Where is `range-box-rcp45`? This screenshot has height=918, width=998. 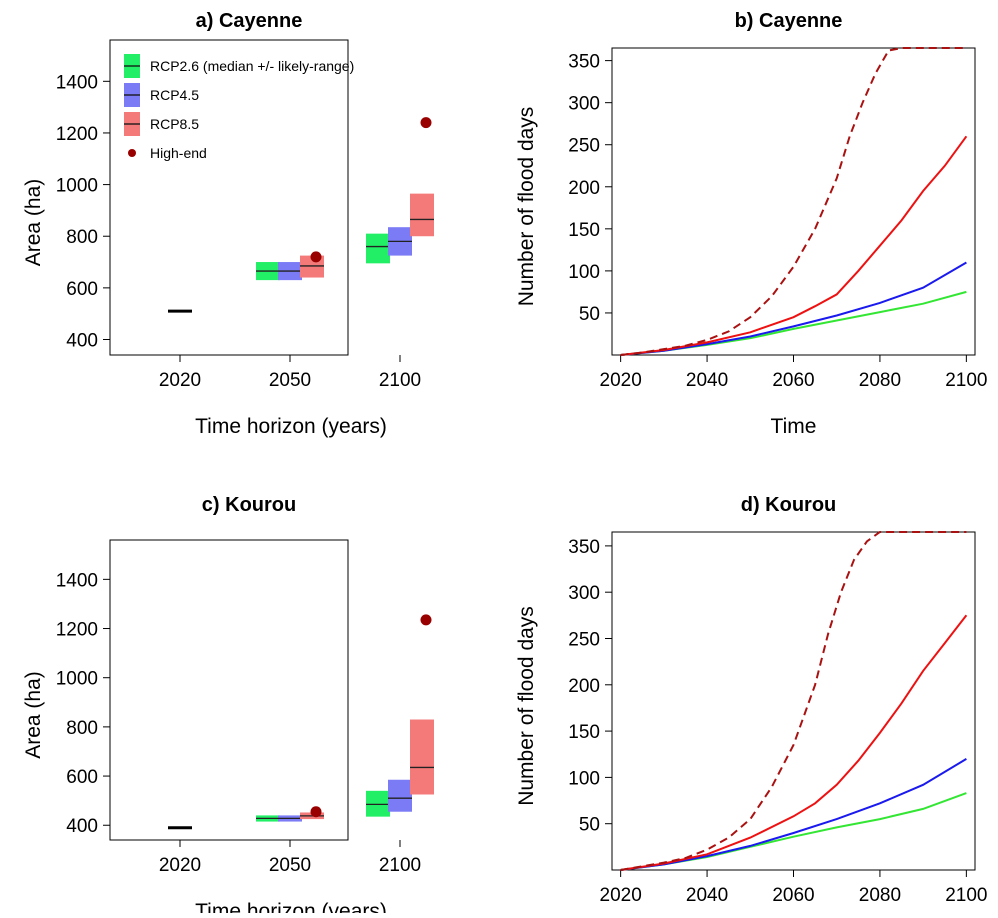
range-box-rcp45 is located at coordinates (400, 795).